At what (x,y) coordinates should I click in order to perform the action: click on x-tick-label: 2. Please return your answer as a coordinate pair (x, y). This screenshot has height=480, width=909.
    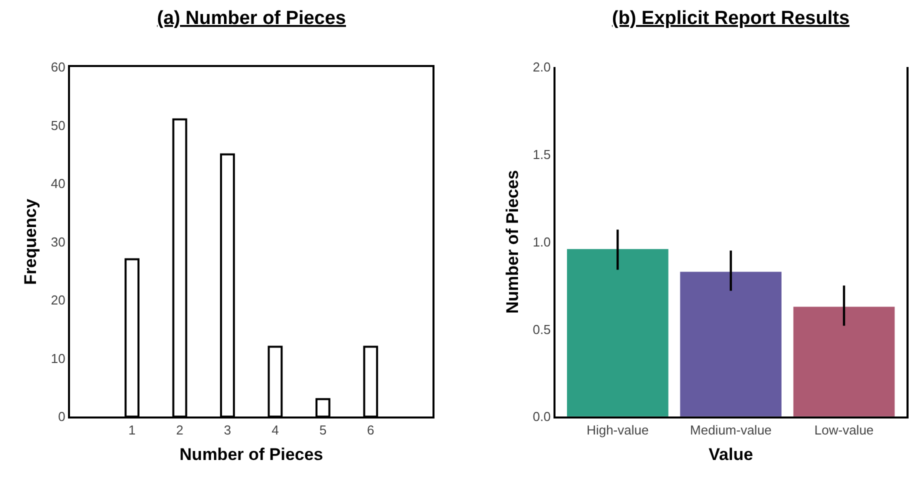
    Looking at the image, I should click on (180, 430).